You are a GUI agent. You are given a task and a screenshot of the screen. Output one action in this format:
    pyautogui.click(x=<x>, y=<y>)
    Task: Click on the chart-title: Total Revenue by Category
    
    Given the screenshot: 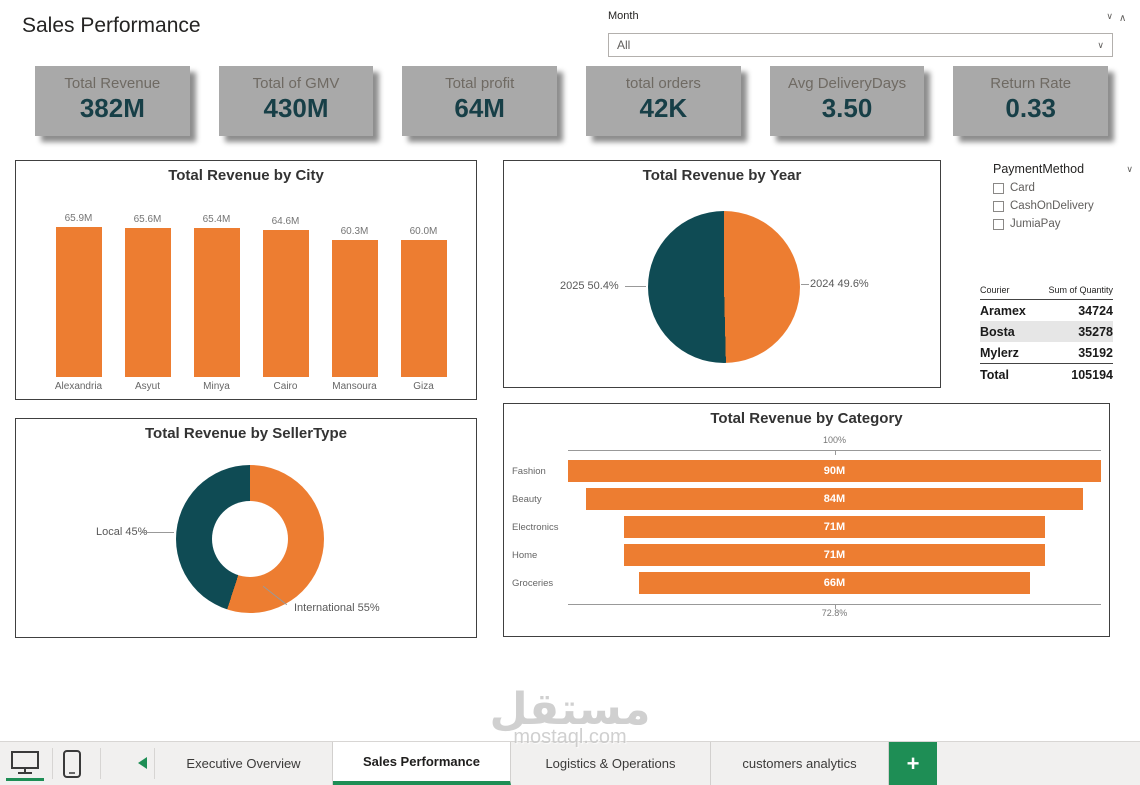 What is the action you would take?
    pyautogui.click(x=806, y=418)
    